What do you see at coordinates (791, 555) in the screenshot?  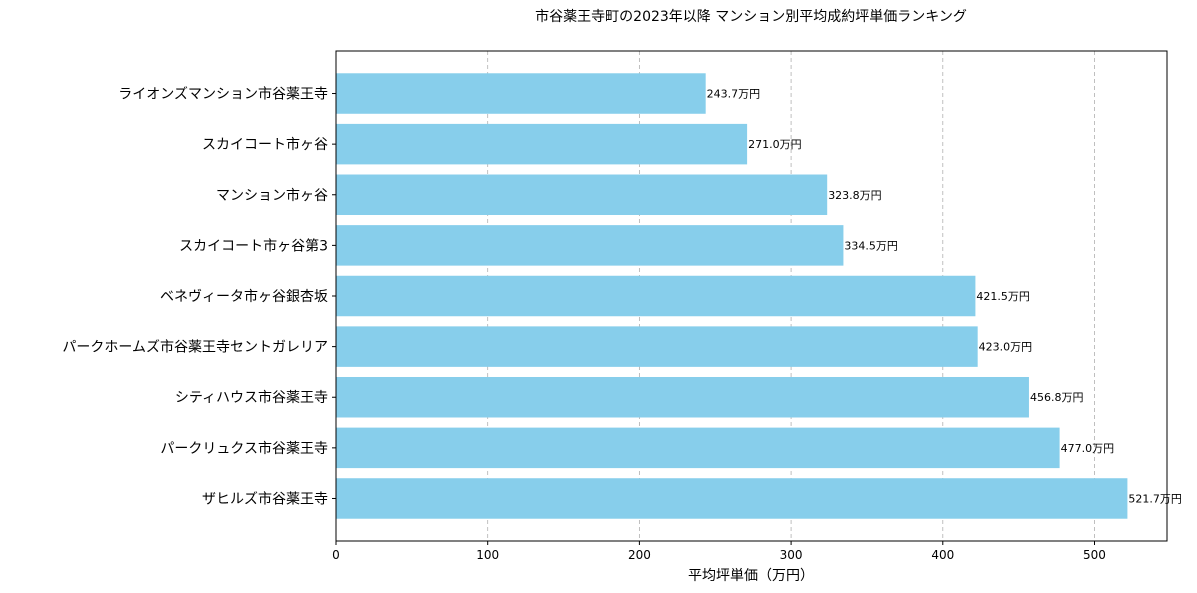 I see `x-tick-label: 300` at bounding box center [791, 555].